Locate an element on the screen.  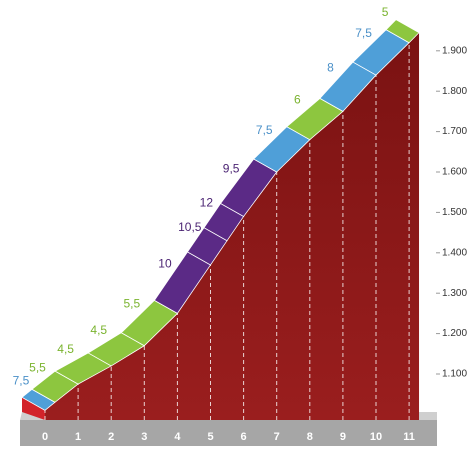
y-tick-label: 1.300 is located at coordinates (454, 293).